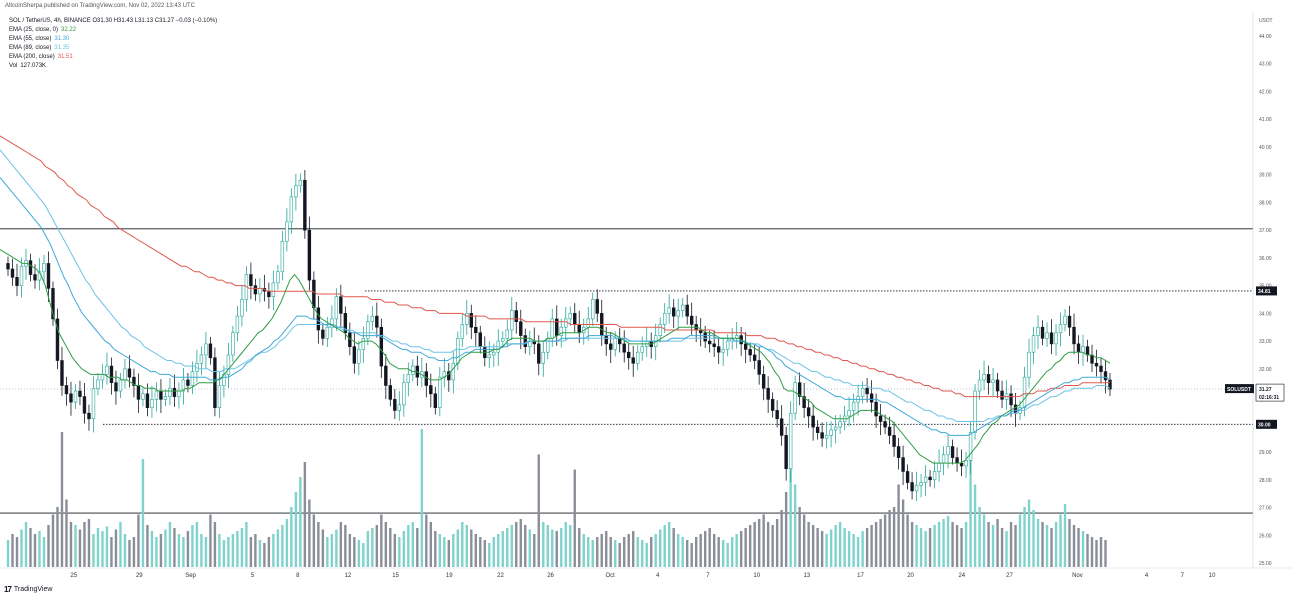 This screenshot has width=1292, height=600. Describe the element at coordinates (113, 30) in the screenshot. I see `legend-row: EMA (25, close, 0) 32.22` at that location.